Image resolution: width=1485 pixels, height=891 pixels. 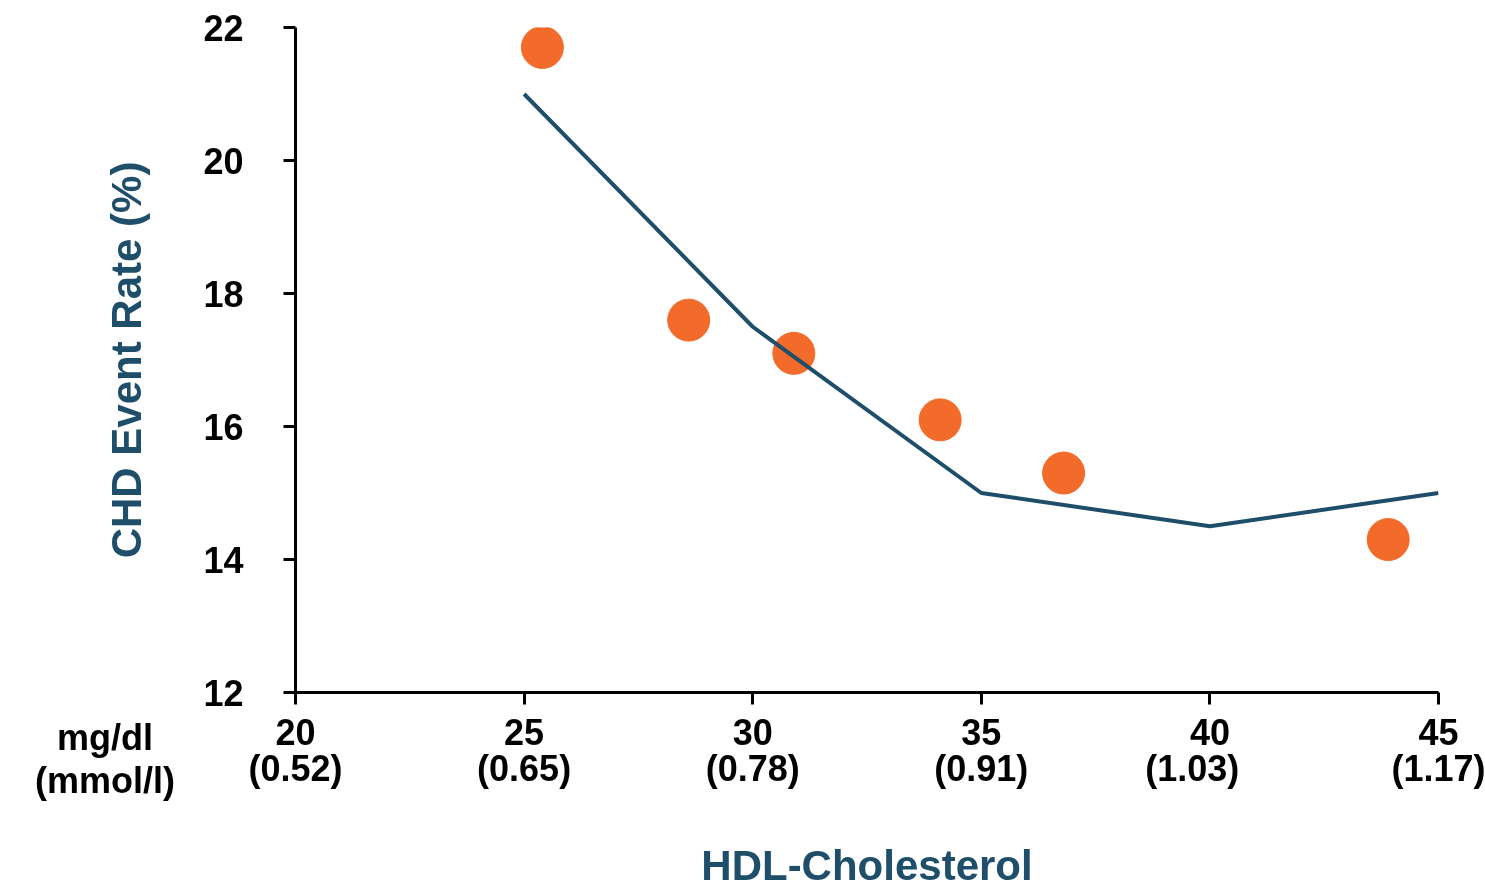 What do you see at coordinates (223, 693) in the screenshot?
I see `y-tick-label: 12` at bounding box center [223, 693].